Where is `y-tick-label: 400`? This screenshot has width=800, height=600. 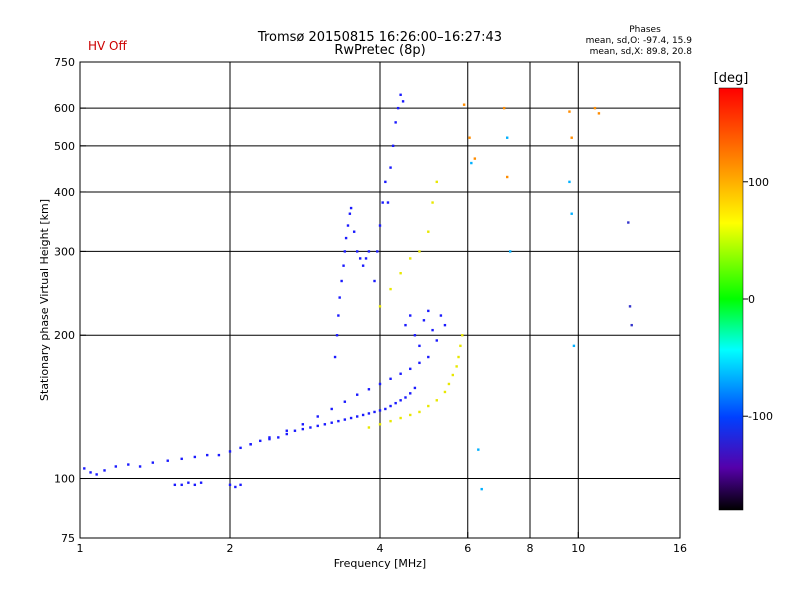
y-tick-label: 400 is located at coordinates (64, 192).